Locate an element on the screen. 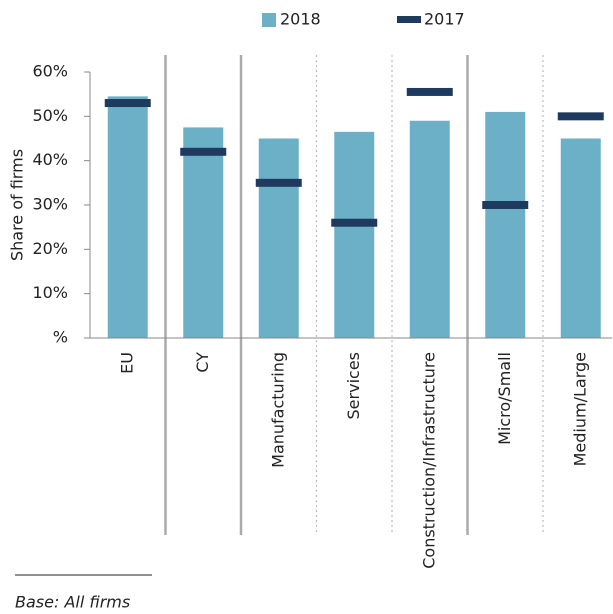 This screenshot has width=613, height=614. x-tick-label: EU is located at coordinates (126, 363).